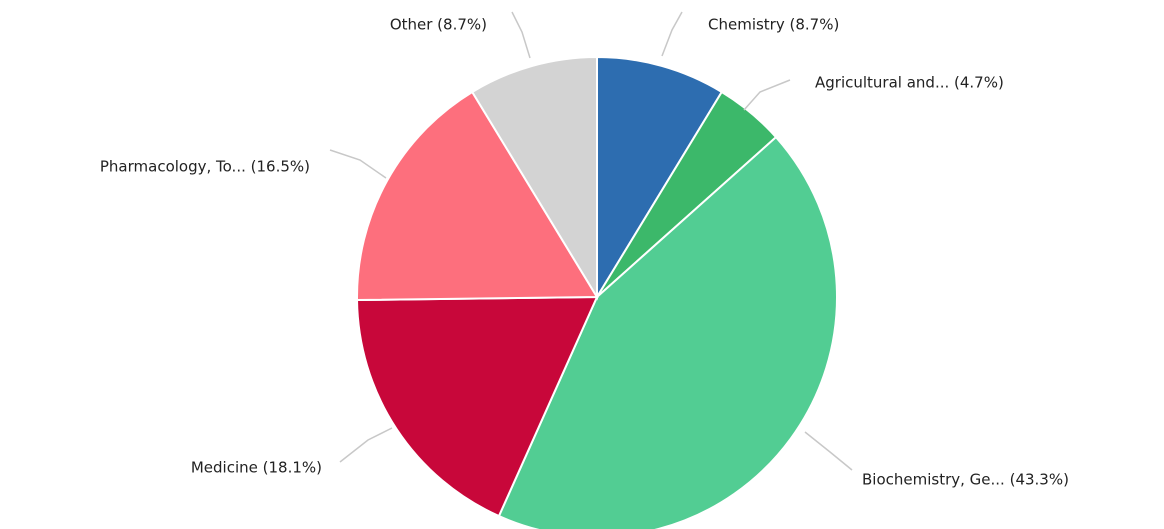 This screenshot has height=529, width=1164. I want to click on slice-label: Medicine (18.1%), so click(256, 468).